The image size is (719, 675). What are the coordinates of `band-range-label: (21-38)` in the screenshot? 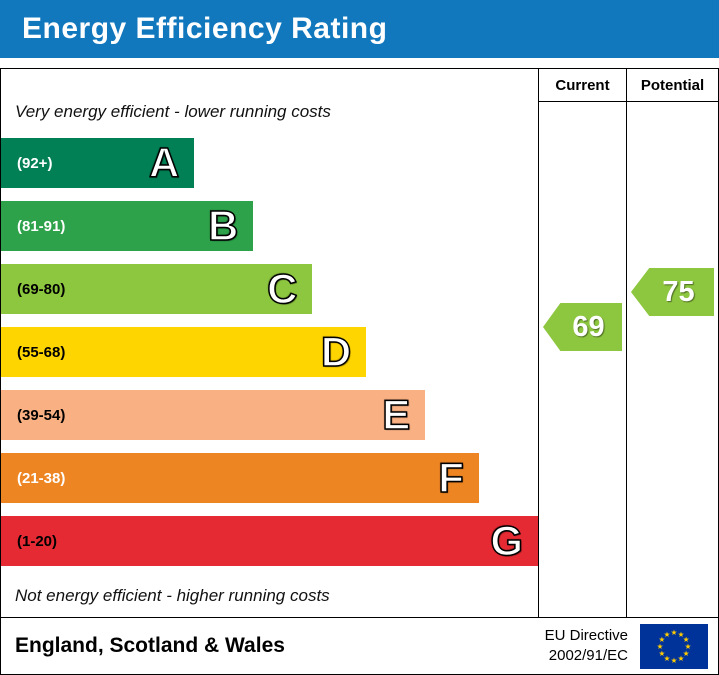 It's located at (41, 478).